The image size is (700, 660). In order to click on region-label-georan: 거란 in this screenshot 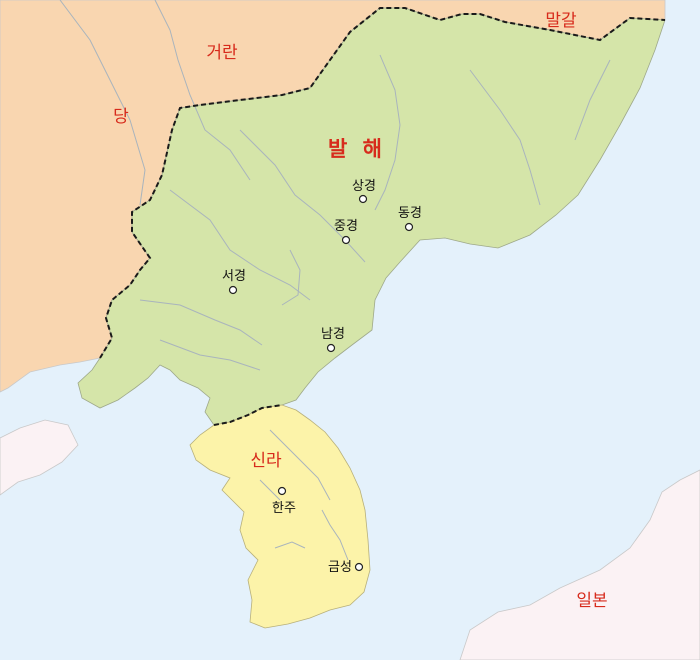, I will do `click(222, 53)`.